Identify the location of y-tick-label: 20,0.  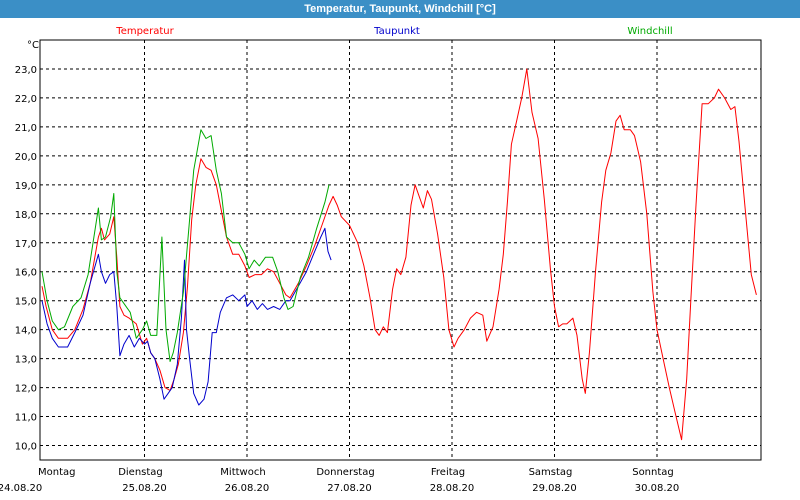
(26, 157).